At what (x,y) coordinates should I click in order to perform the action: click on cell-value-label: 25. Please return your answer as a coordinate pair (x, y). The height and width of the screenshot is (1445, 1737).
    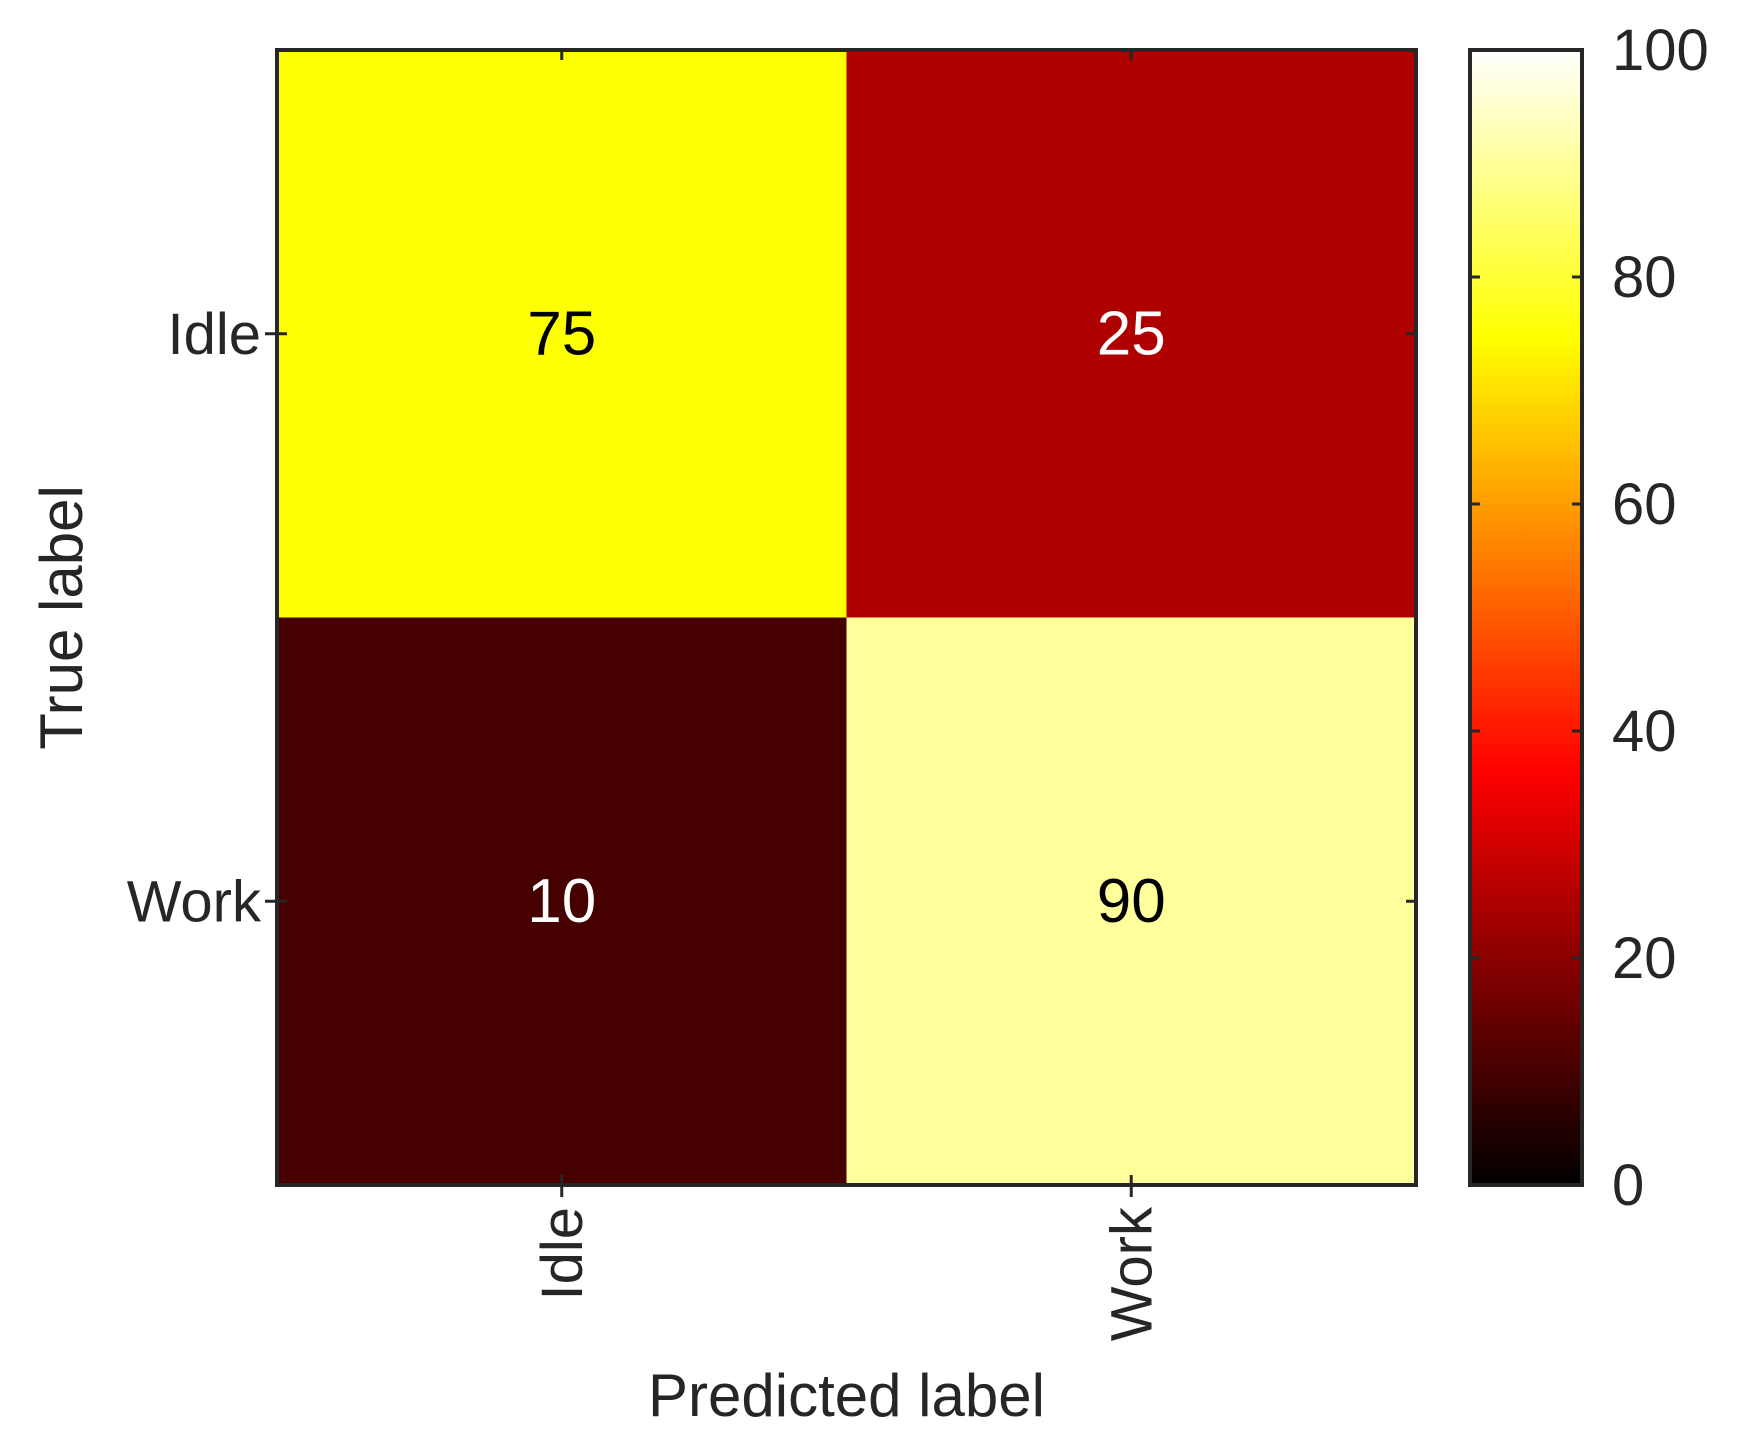
    Looking at the image, I should click on (1131, 333).